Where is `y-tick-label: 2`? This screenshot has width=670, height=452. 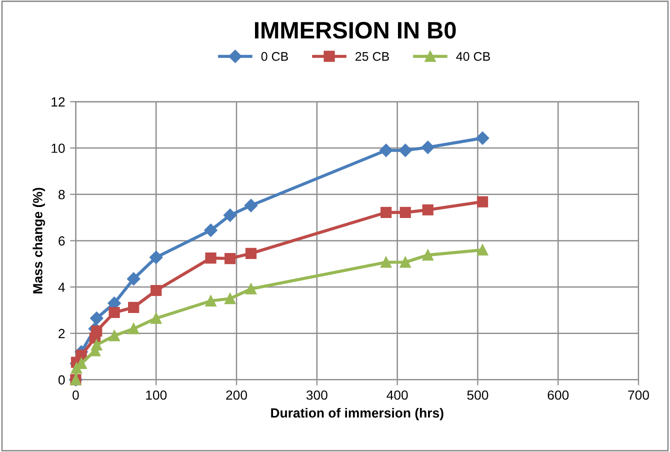 y-tick-label: 2 is located at coordinates (61, 333).